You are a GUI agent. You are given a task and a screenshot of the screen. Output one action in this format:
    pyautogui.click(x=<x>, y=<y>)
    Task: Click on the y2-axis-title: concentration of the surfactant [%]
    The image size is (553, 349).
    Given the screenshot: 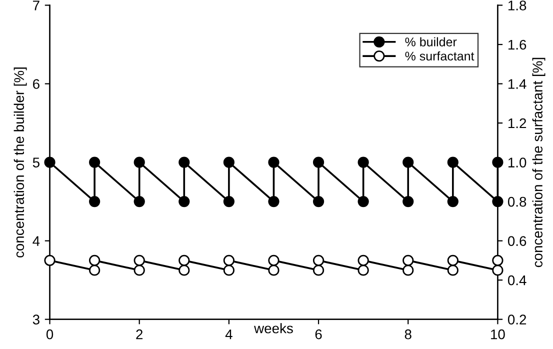 What is the action you would take?
    pyautogui.click(x=539, y=163)
    